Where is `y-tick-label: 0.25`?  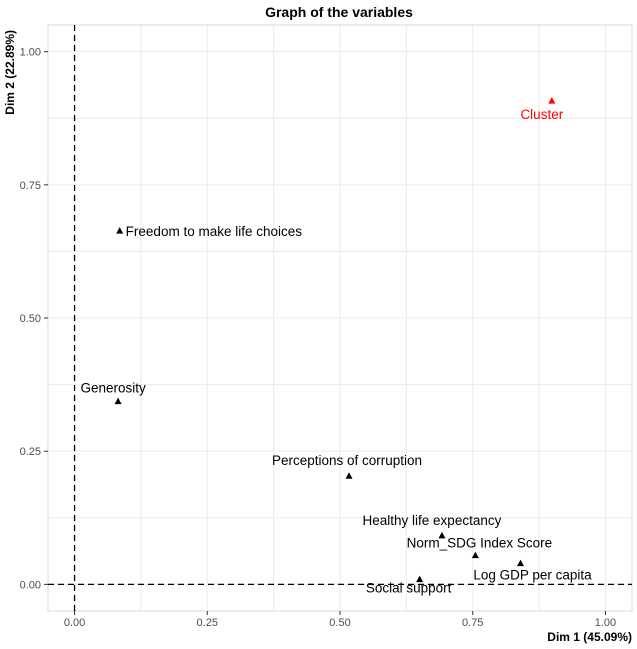
y-tick-label: 0.25 is located at coordinates (30, 452).